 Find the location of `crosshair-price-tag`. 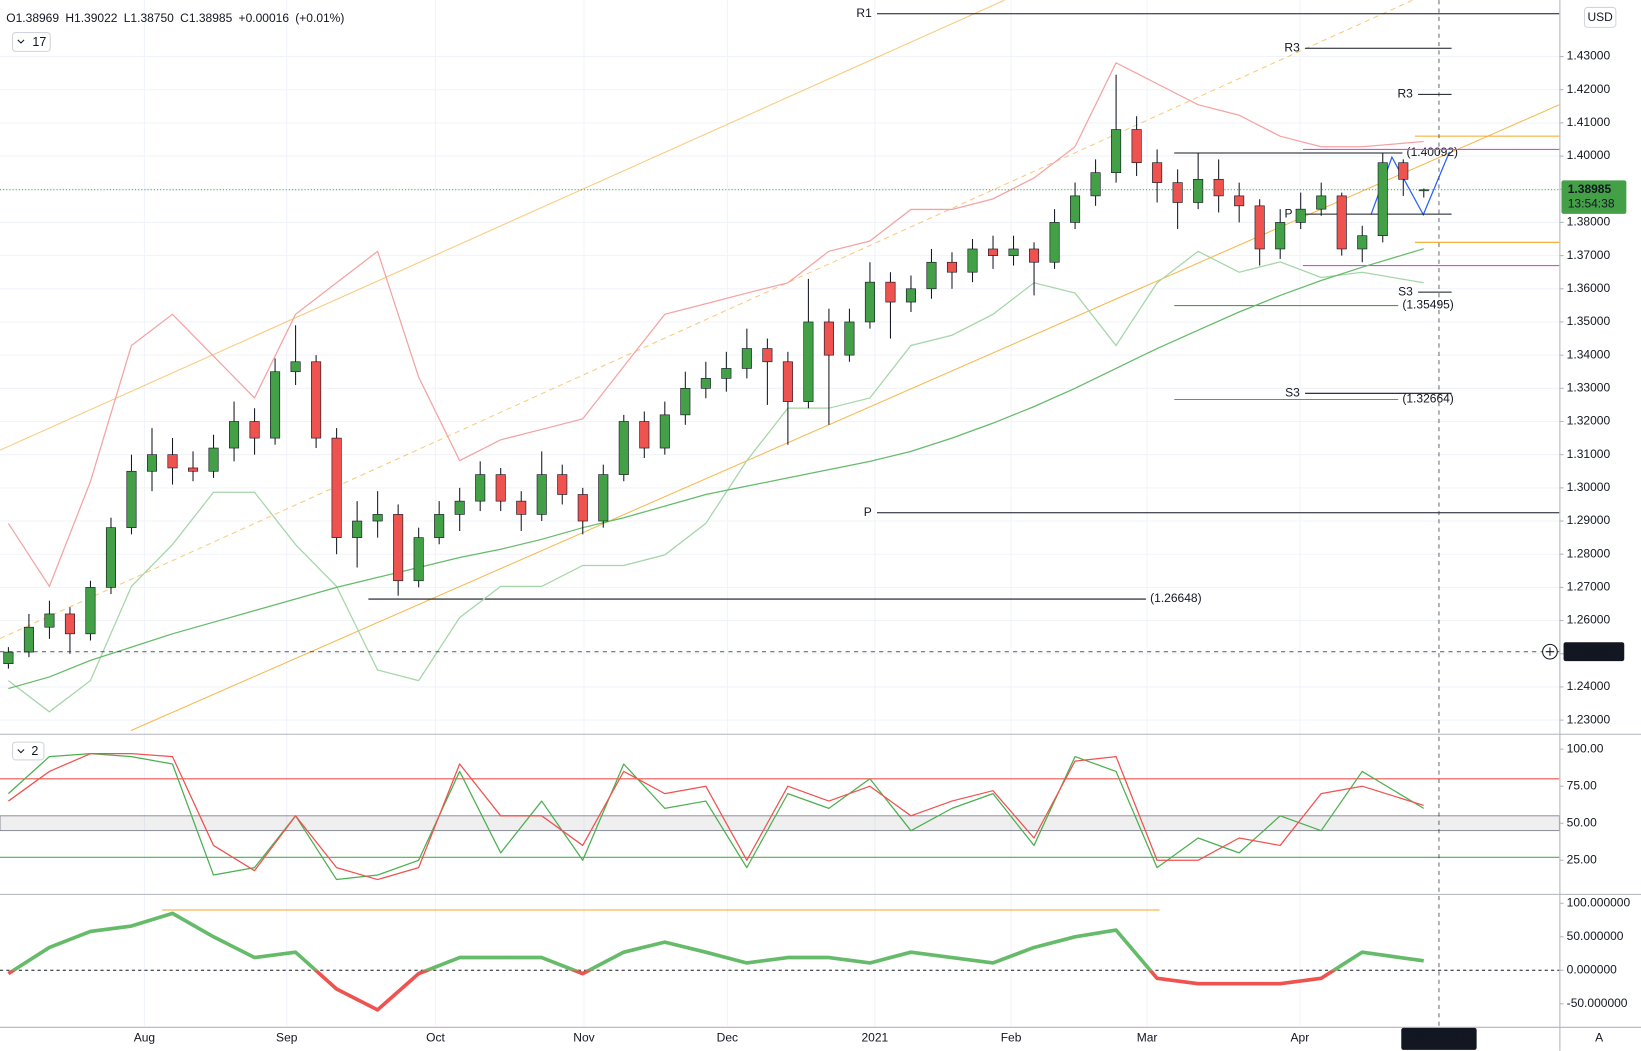

crosshair-price-tag is located at coordinates (1594, 652).